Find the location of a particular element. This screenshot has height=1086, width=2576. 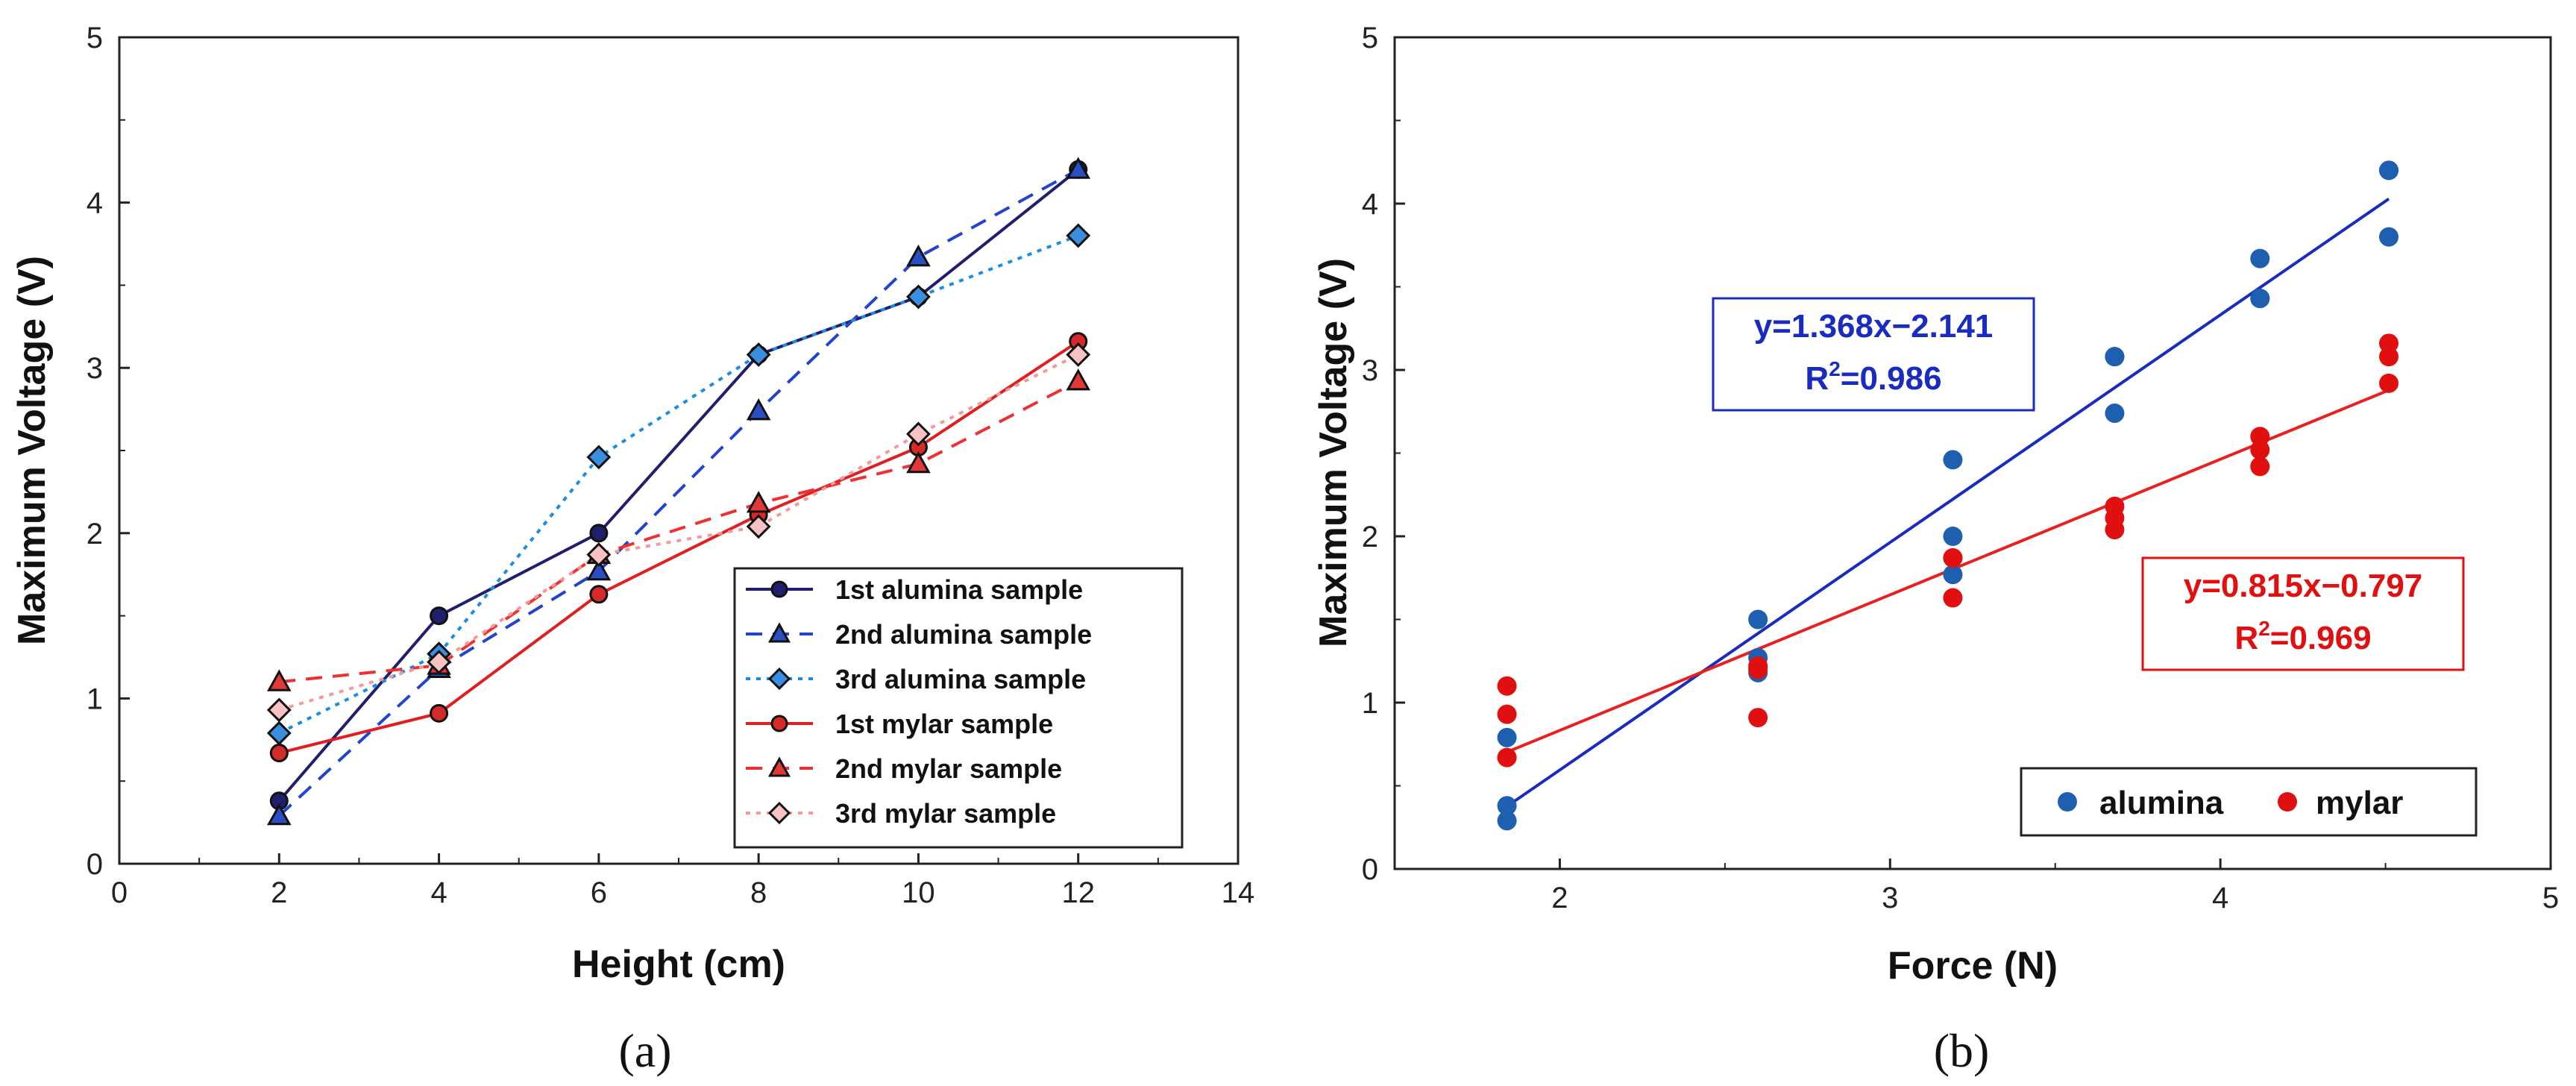

equation-mylar: y=0.815x−0.797 is located at coordinates (2304, 586).